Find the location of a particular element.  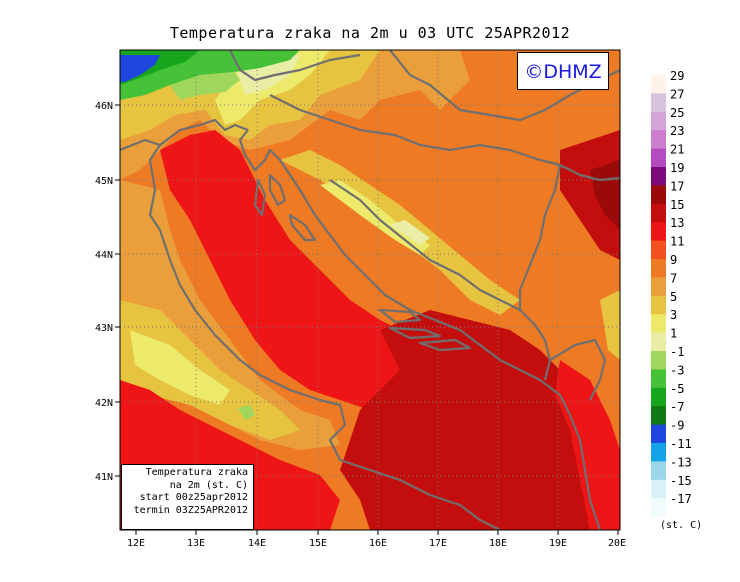

coast-gargano is located at coordinates (414, 477).